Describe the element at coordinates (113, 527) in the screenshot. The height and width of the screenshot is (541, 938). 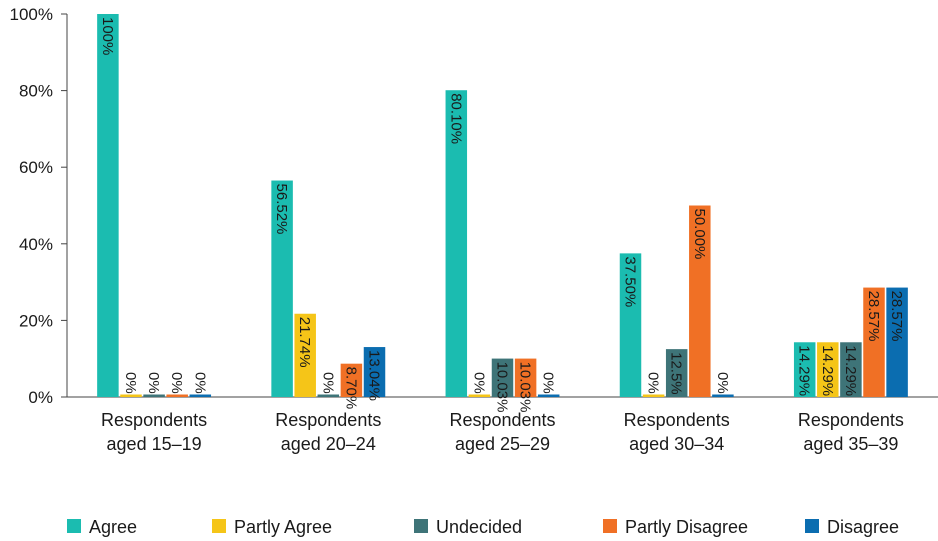
I see `legend-label: Agree` at that location.